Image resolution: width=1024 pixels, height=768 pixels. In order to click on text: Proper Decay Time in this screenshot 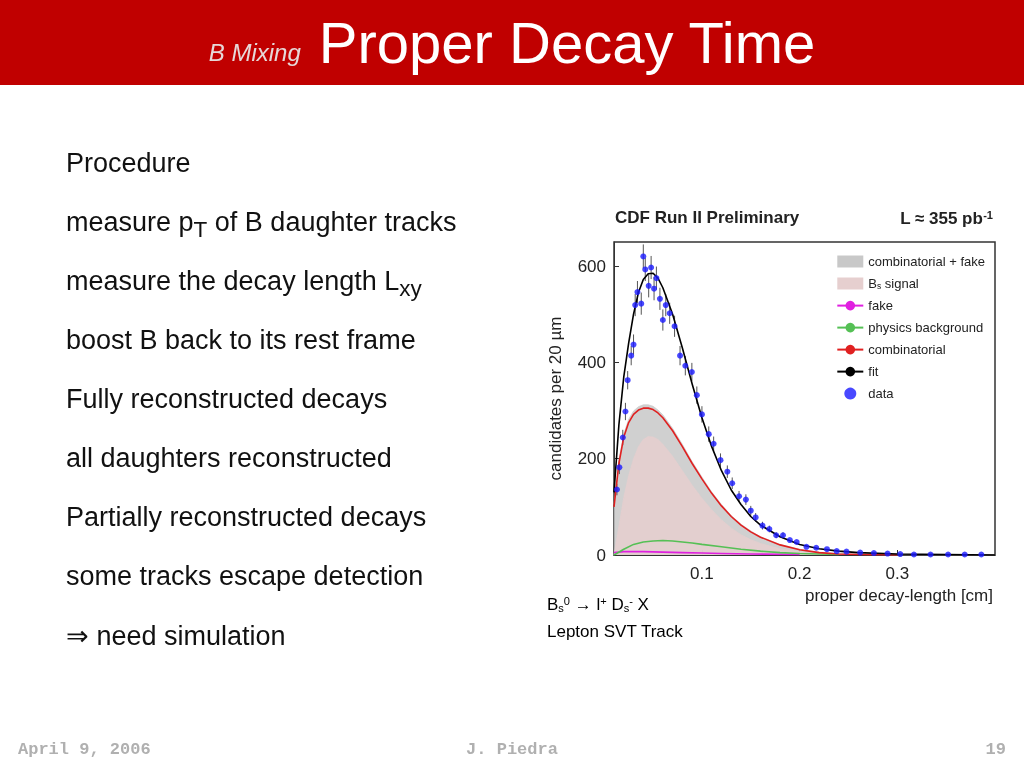, I will do `click(567, 42)`.